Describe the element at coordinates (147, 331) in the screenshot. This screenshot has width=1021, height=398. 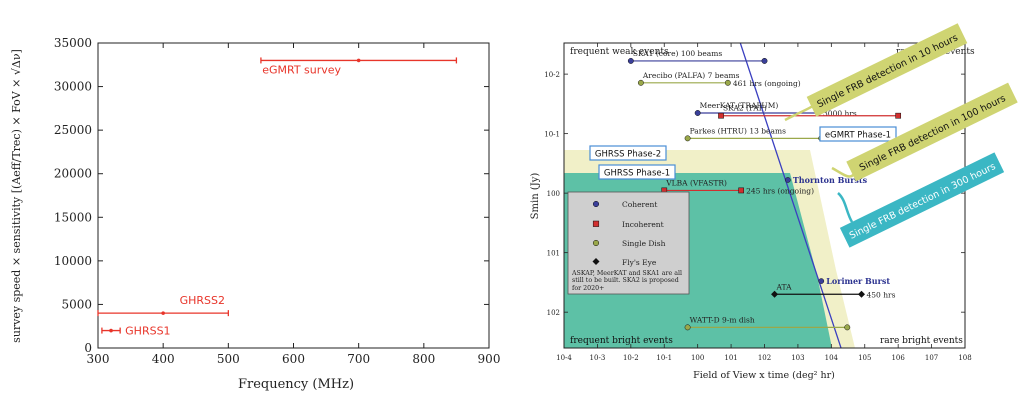
I see `series-label-2: GHRSS1` at that location.